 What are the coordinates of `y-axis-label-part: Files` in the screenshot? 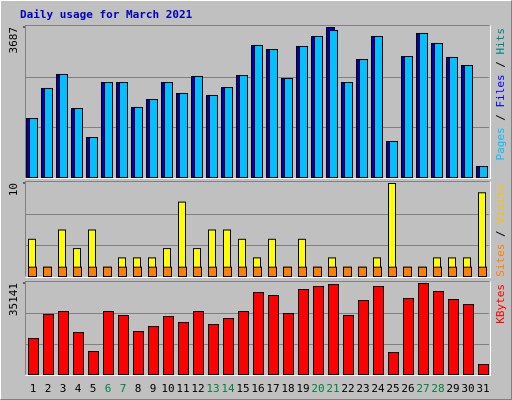 It's located at (500, 90).